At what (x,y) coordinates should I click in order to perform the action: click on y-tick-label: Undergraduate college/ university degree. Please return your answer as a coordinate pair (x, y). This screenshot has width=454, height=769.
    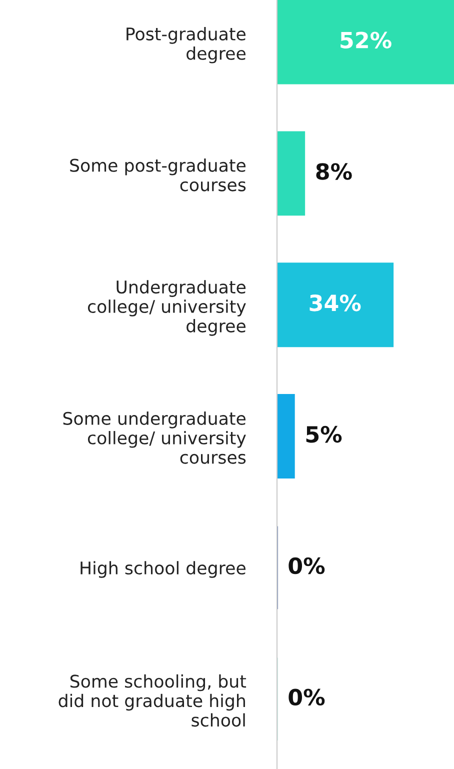
    Looking at the image, I should click on (167, 308).